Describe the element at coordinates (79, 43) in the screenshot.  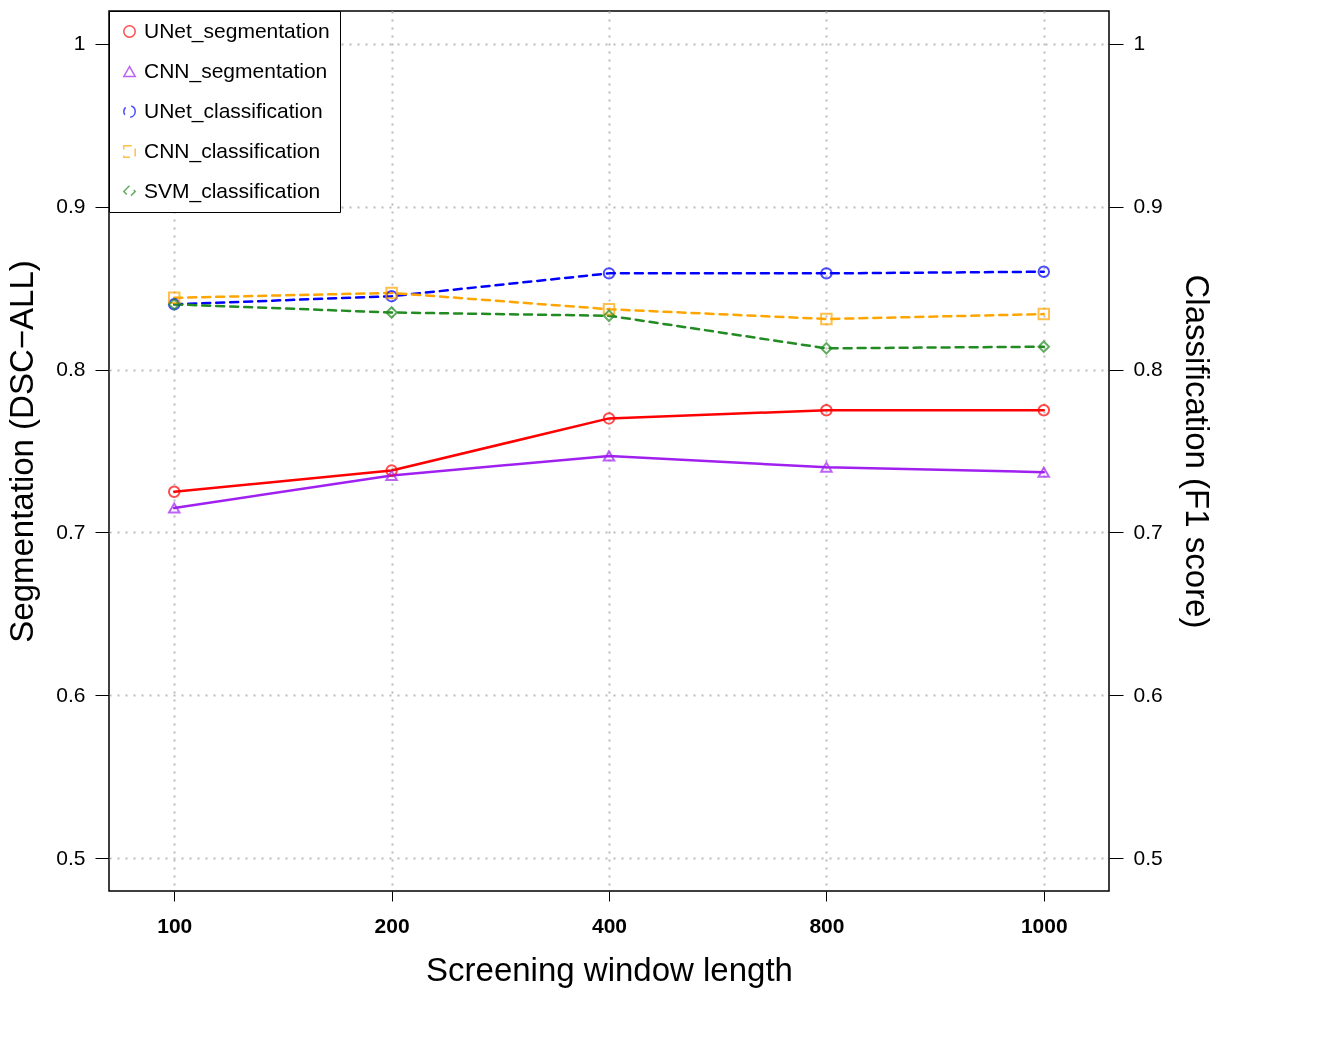
I see `y-tick-label: 1` at that location.